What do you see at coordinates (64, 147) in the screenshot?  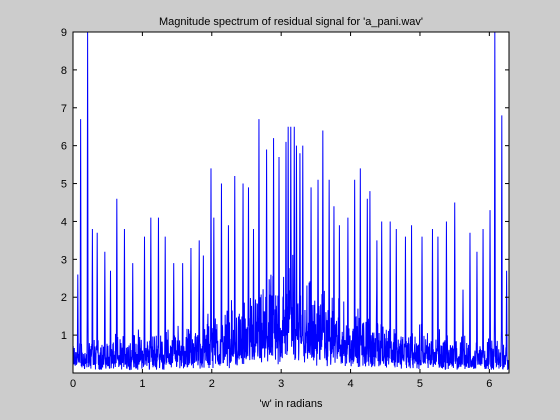 I see `y-tick-label: 6` at bounding box center [64, 147].